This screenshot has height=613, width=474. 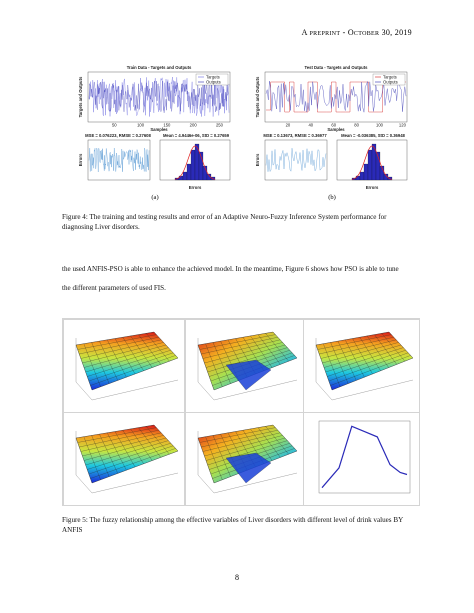 What do you see at coordinates (159, 67) in the screenshot?
I see `plot-title: Train Data - Targets and Outputs` at bounding box center [159, 67].